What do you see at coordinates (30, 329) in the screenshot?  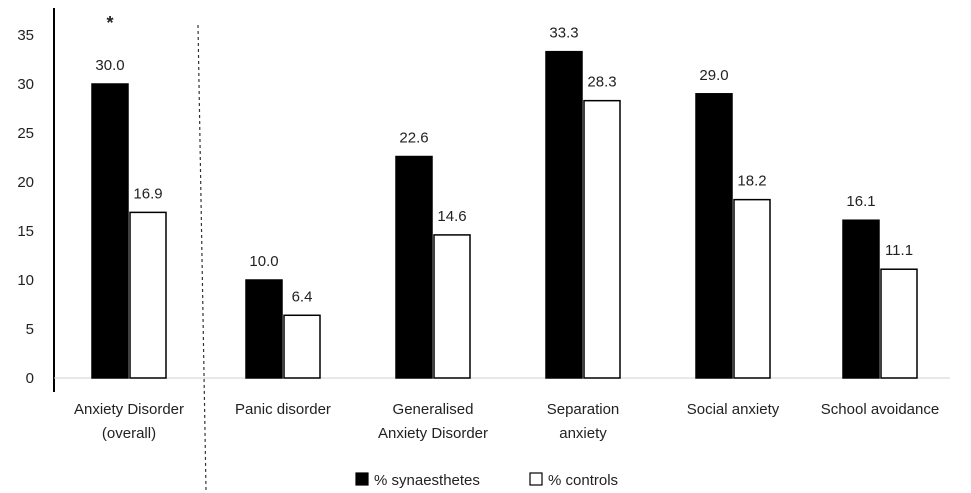 I see `y-tick-label: 5` at bounding box center [30, 329].